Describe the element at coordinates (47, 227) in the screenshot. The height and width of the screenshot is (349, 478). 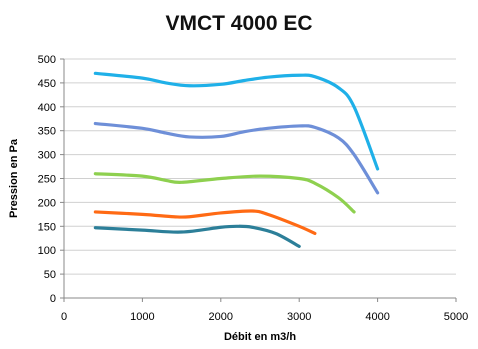
I see `y-tick-label: 150` at that location.